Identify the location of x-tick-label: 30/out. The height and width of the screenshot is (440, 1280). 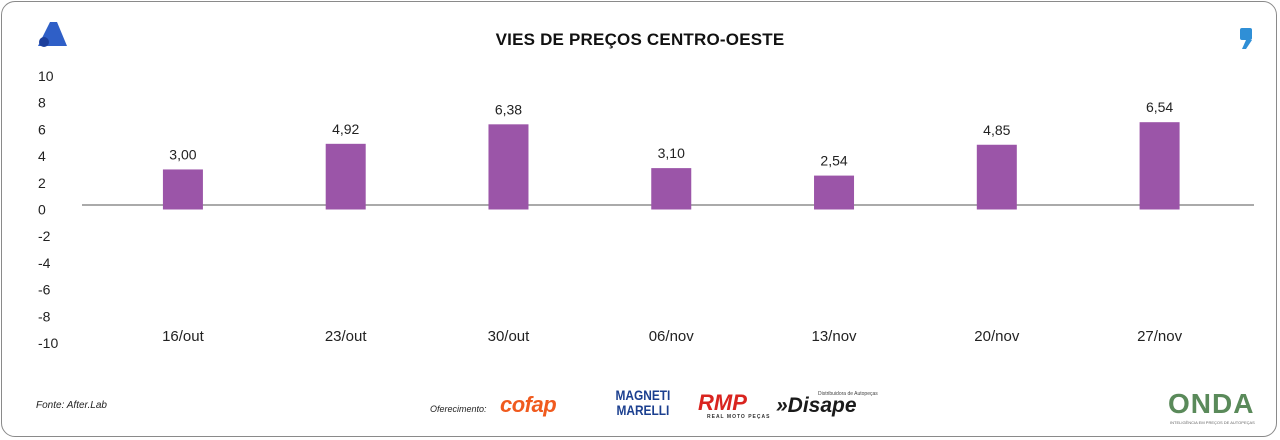
(509, 336).